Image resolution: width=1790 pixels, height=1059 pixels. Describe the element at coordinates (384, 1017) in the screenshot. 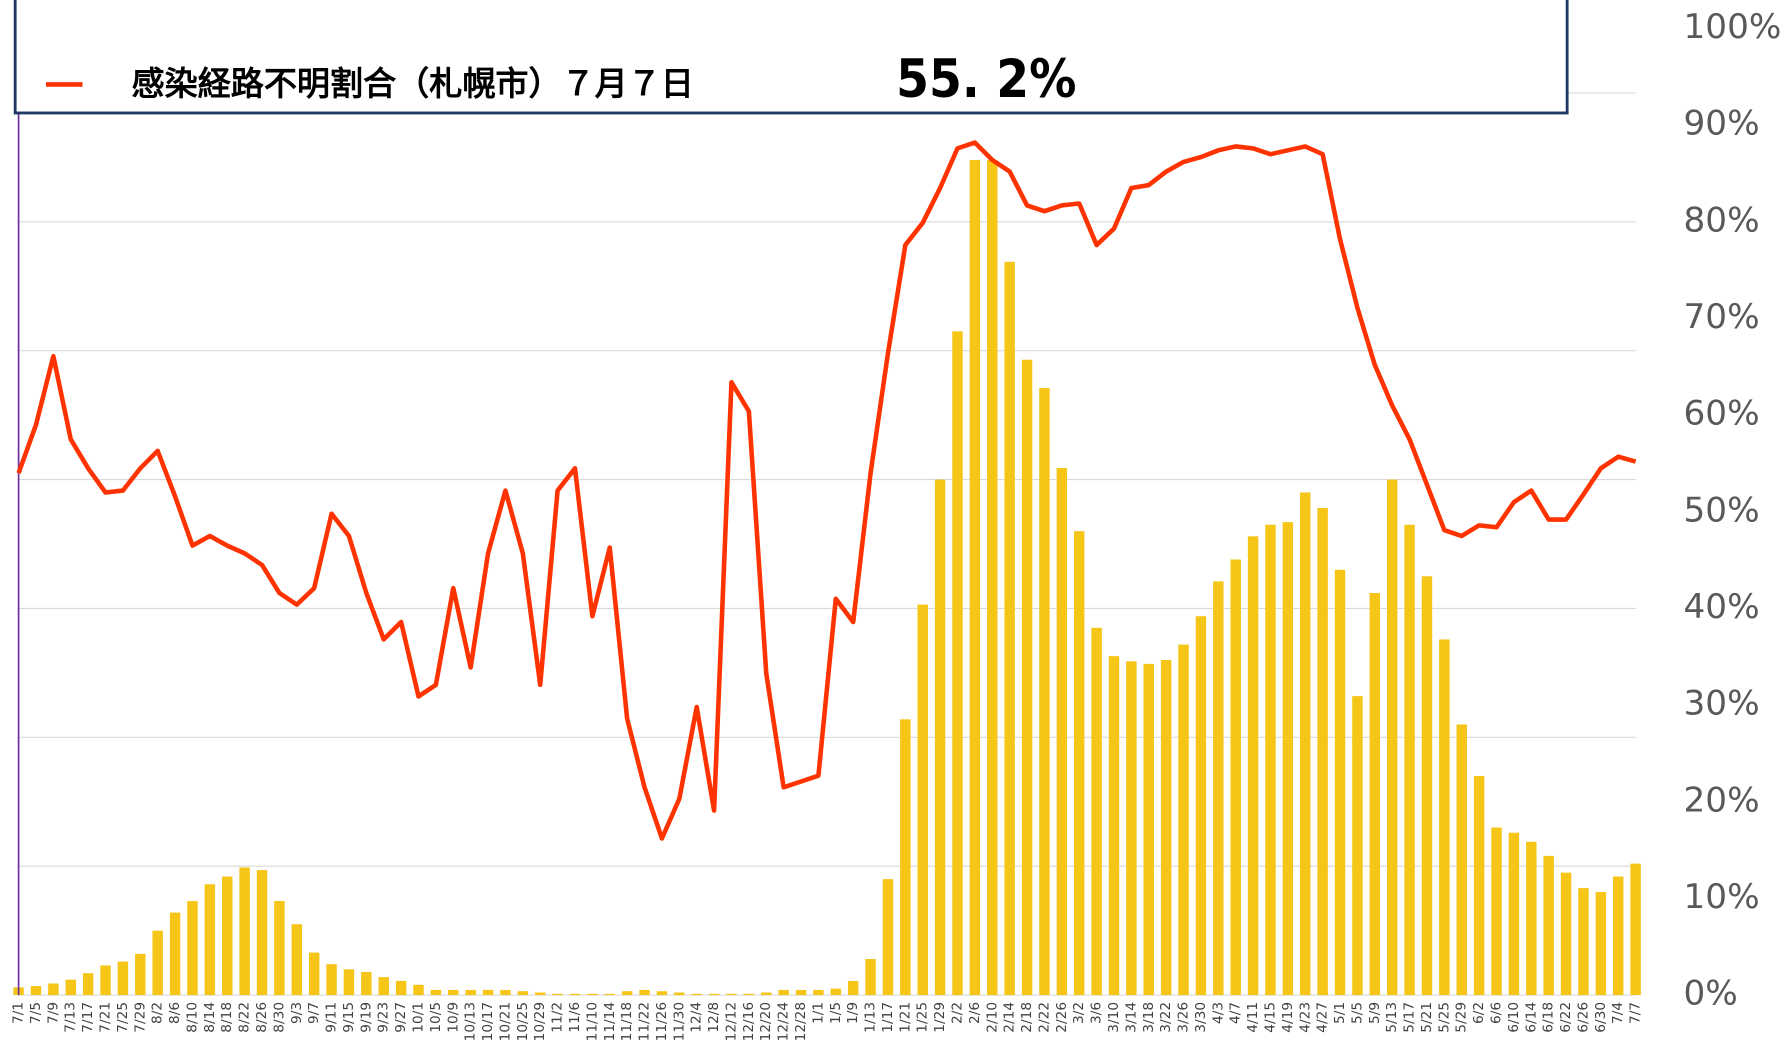

I see `x-tick-label: 9/23` at that location.